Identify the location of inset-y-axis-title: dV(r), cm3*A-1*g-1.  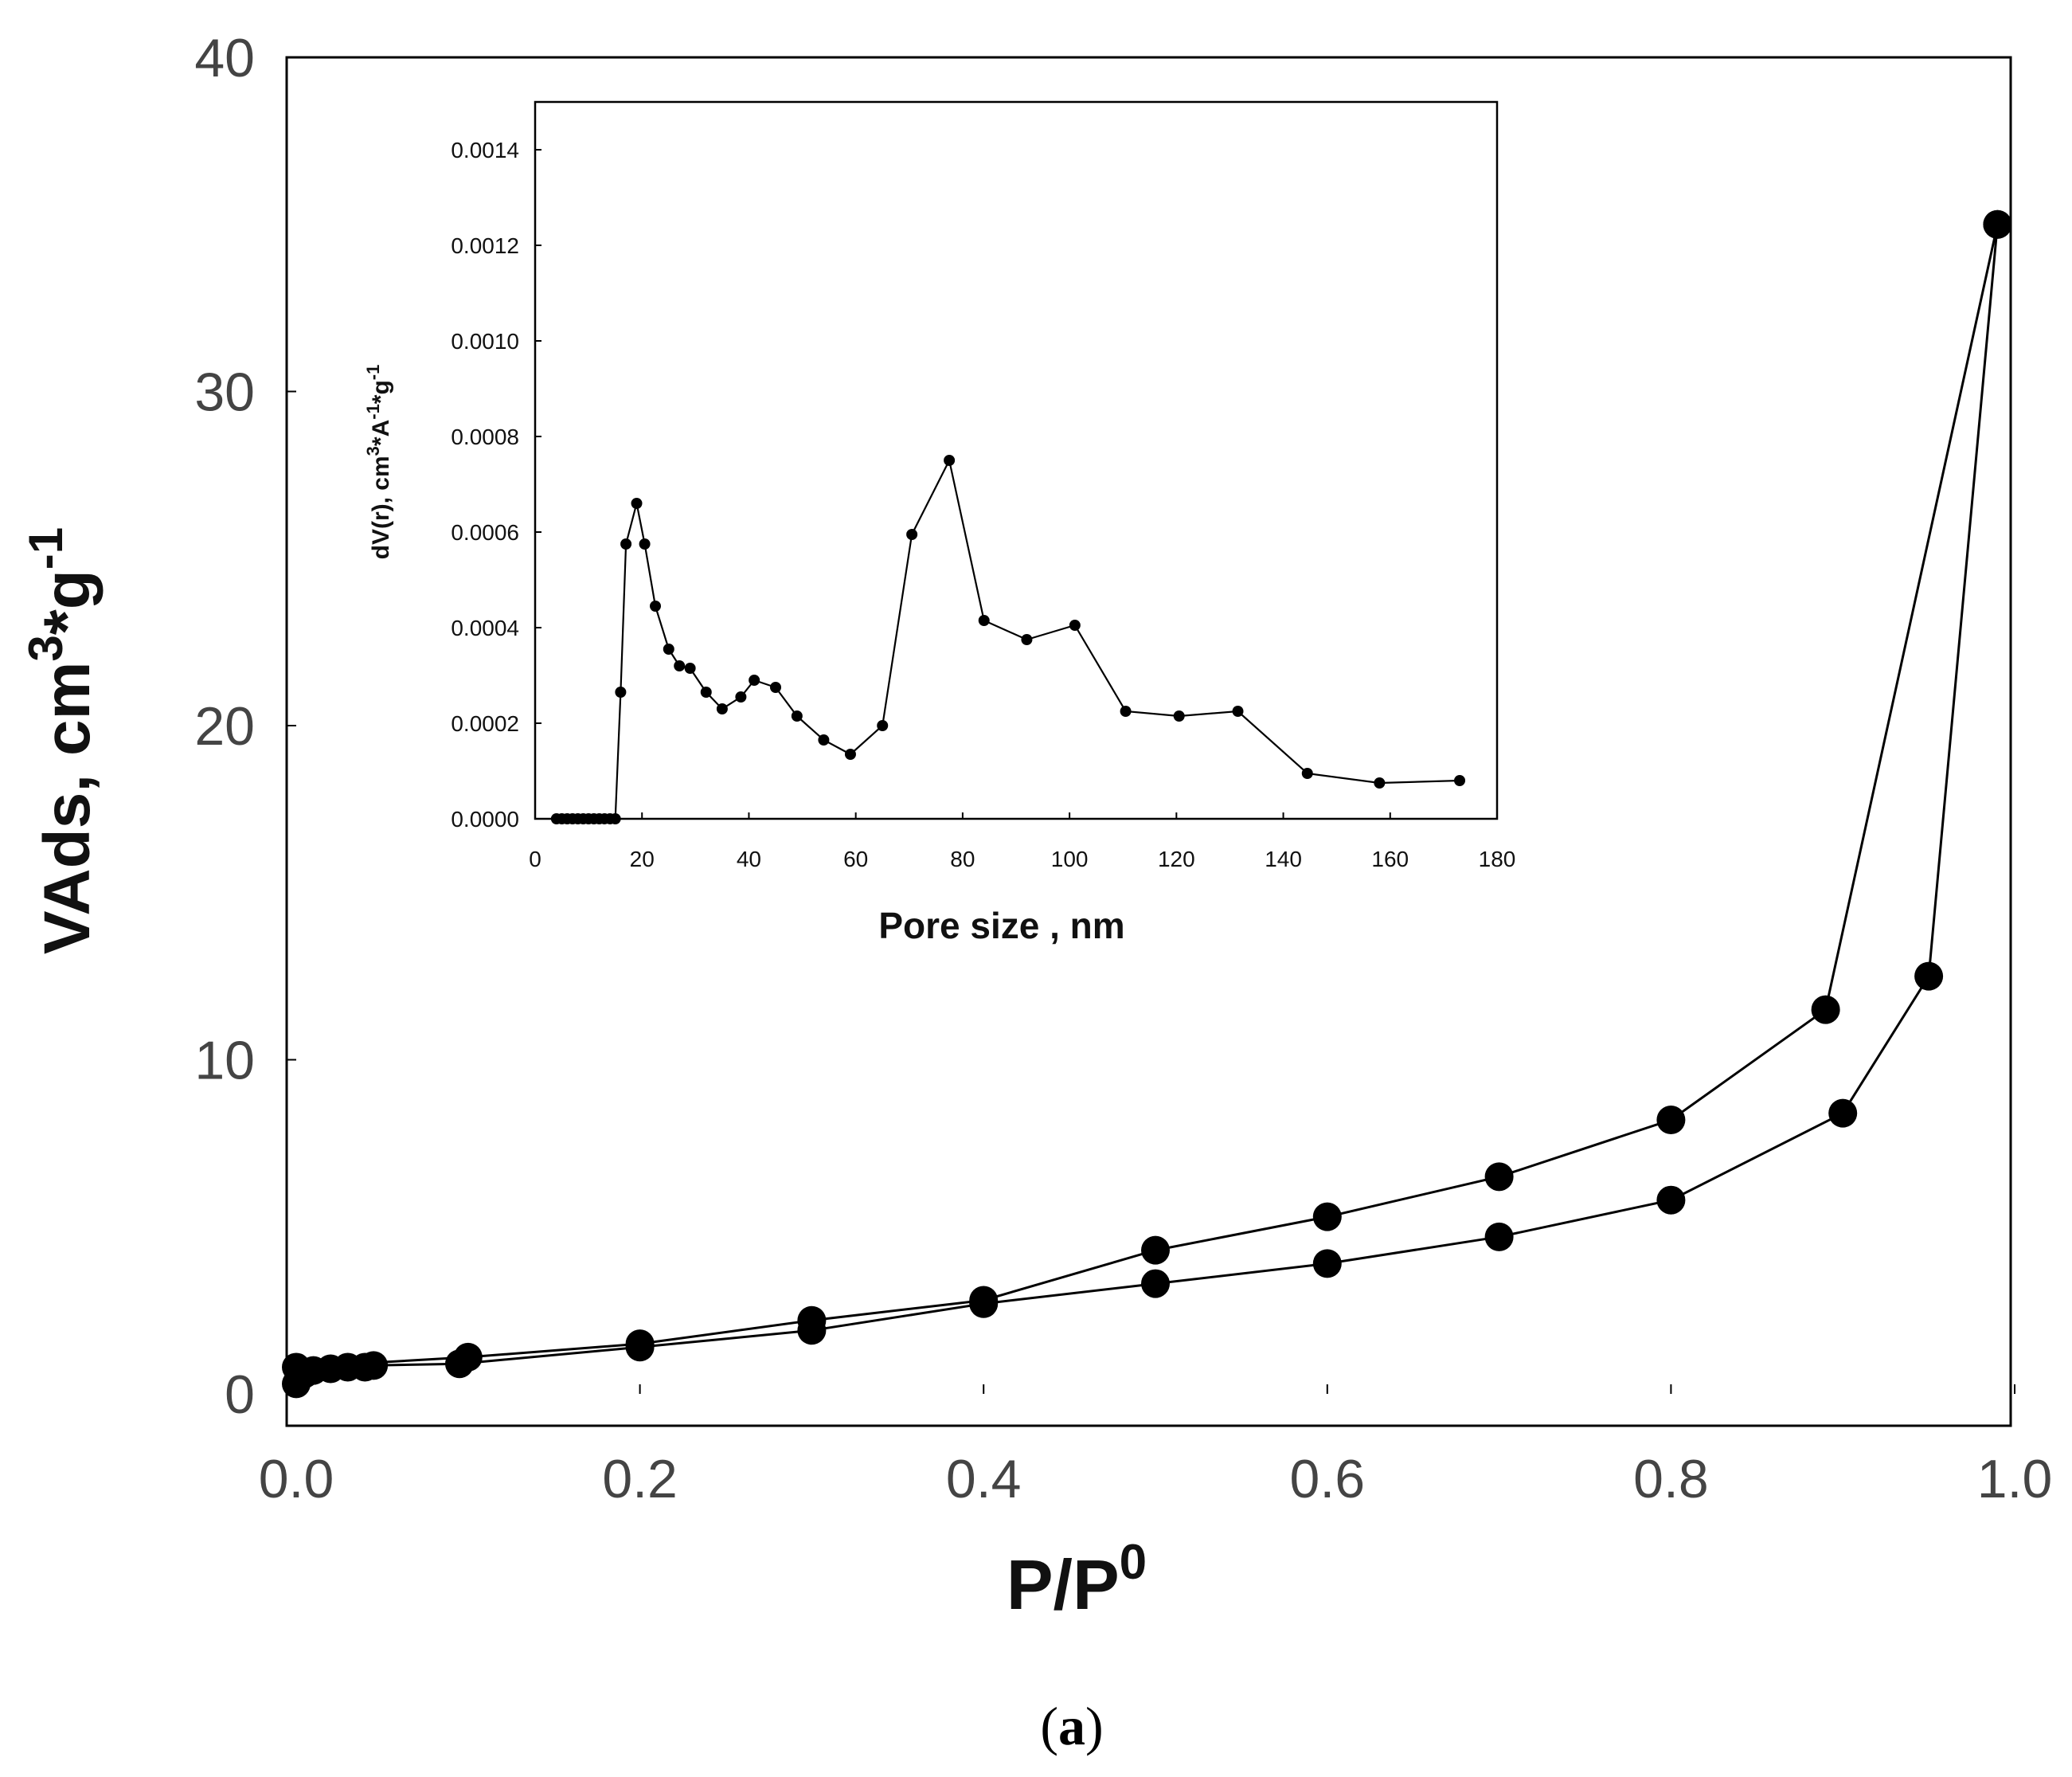
(378, 462).